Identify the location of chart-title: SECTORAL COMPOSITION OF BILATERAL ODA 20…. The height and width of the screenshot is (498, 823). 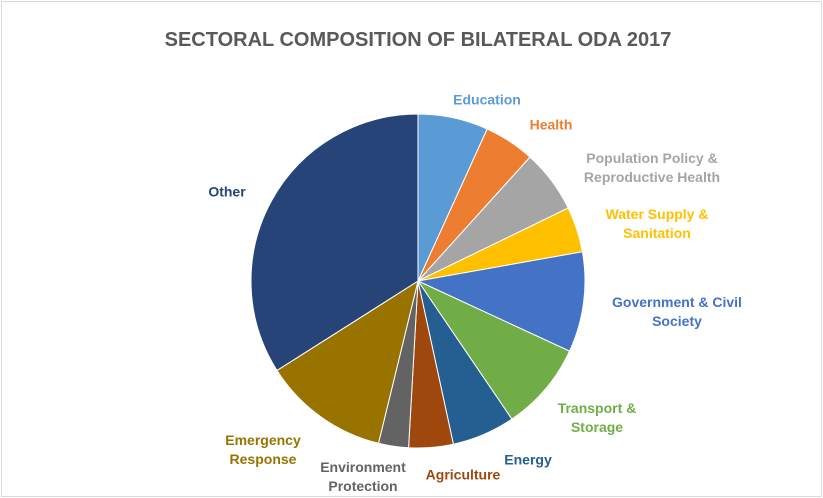
(418, 40).